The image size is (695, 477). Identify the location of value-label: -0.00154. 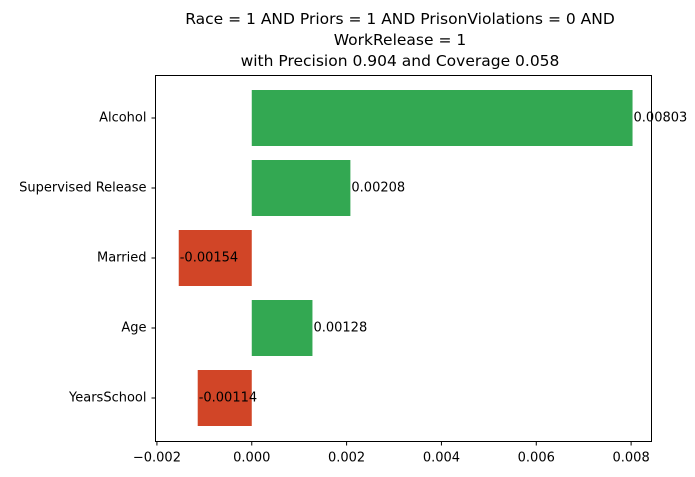
(209, 258).